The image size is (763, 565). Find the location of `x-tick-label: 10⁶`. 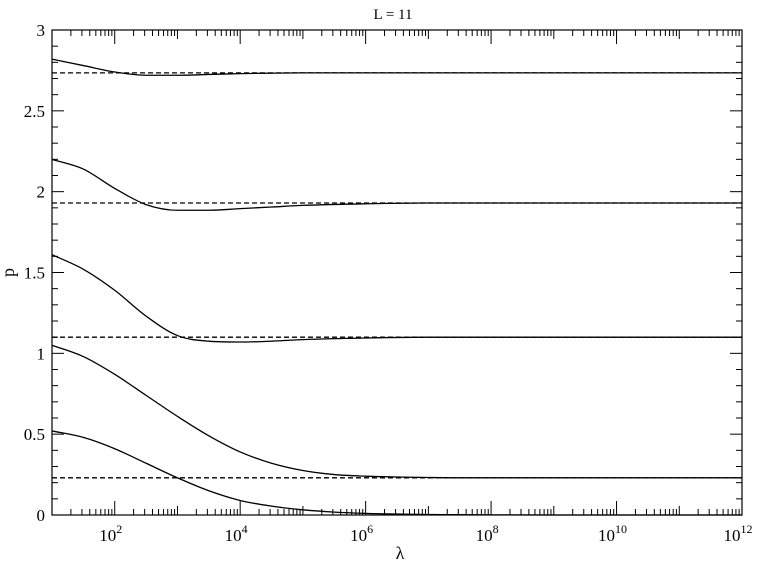

x-tick-label: 10⁶ is located at coordinates (361, 533).